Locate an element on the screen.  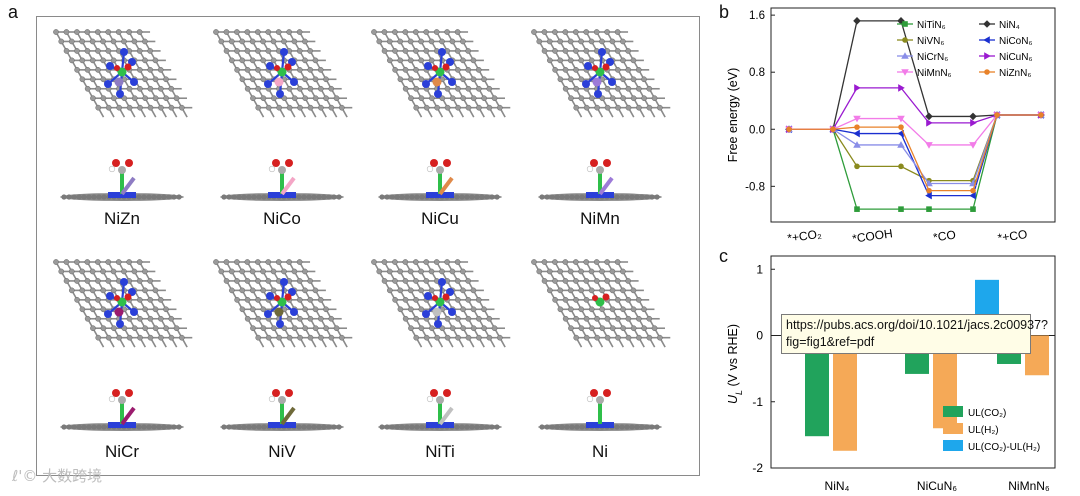
x-category-label: *CO is located at coordinates (944, 236).